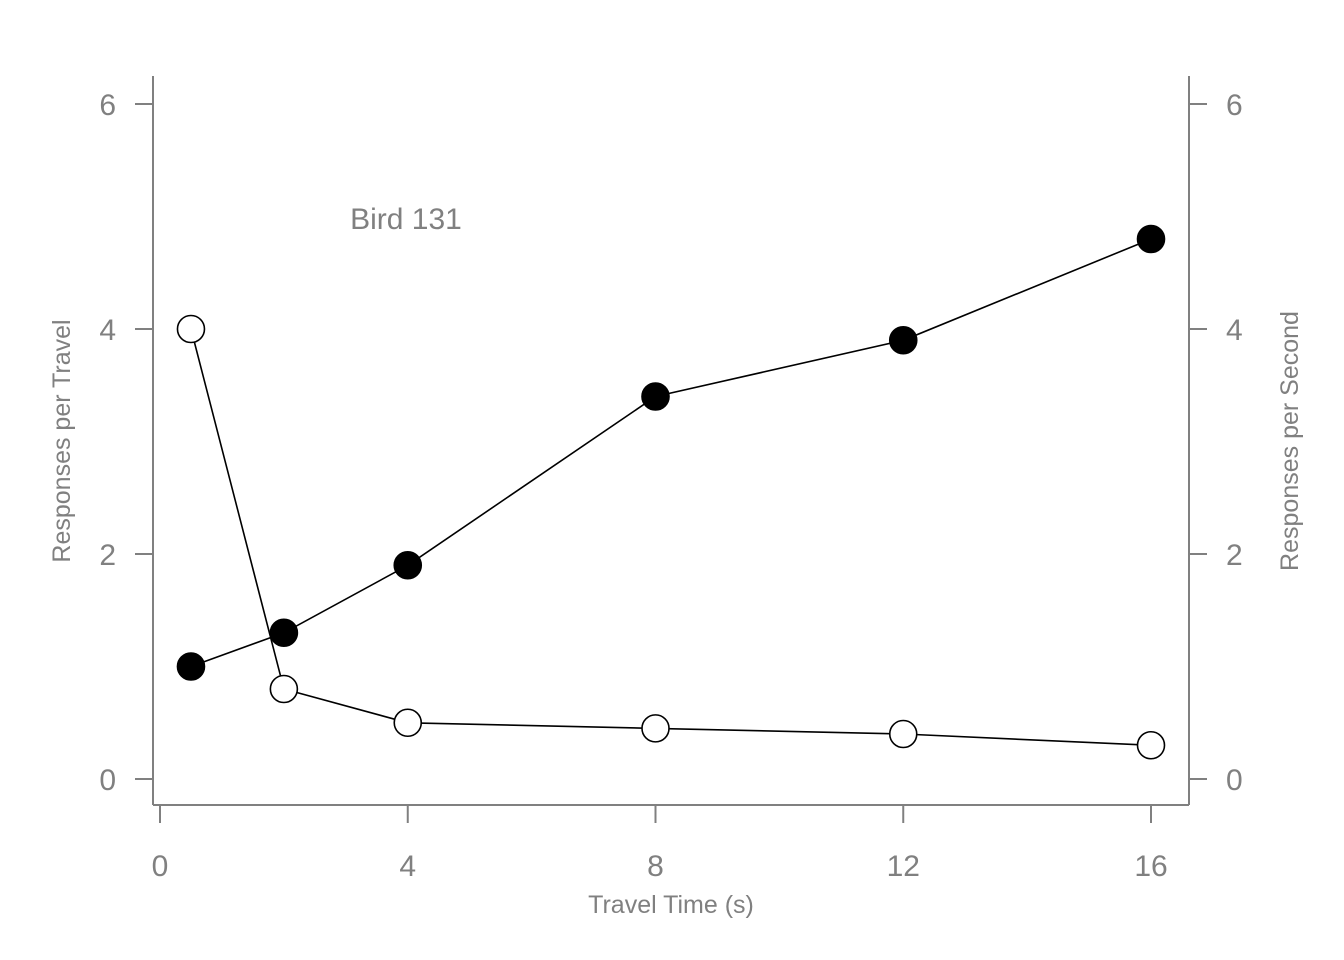 The height and width of the screenshot is (960, 1344). Describe the element at coordinates (1234, 780) in the screenshot. I see `y-tick-label-right: 0` at that location.